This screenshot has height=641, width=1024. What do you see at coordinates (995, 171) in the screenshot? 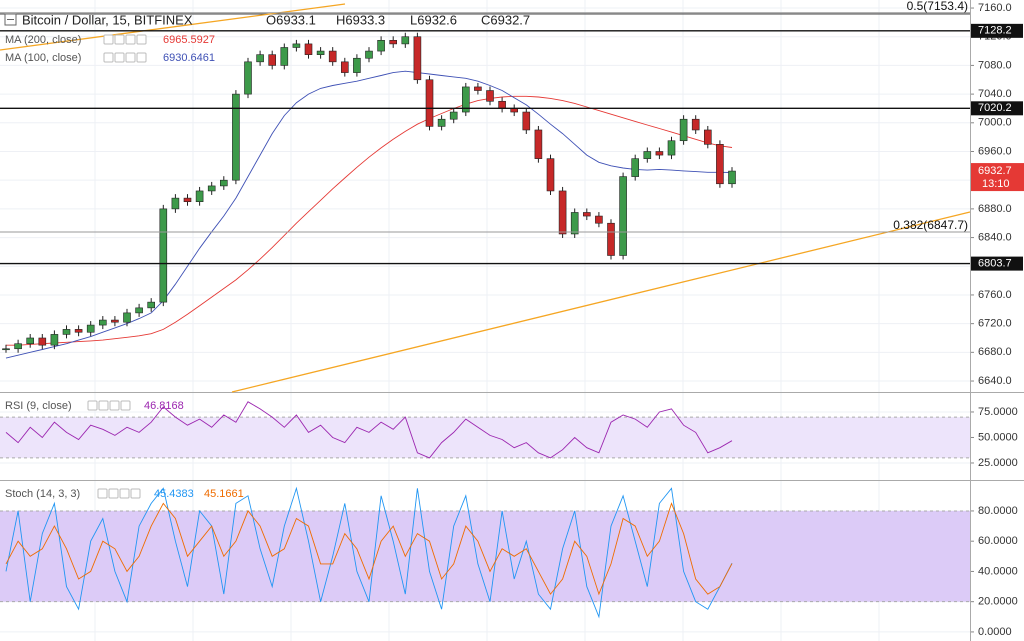
I see `last-price: 6932.7` at bounding box center [995, 171].